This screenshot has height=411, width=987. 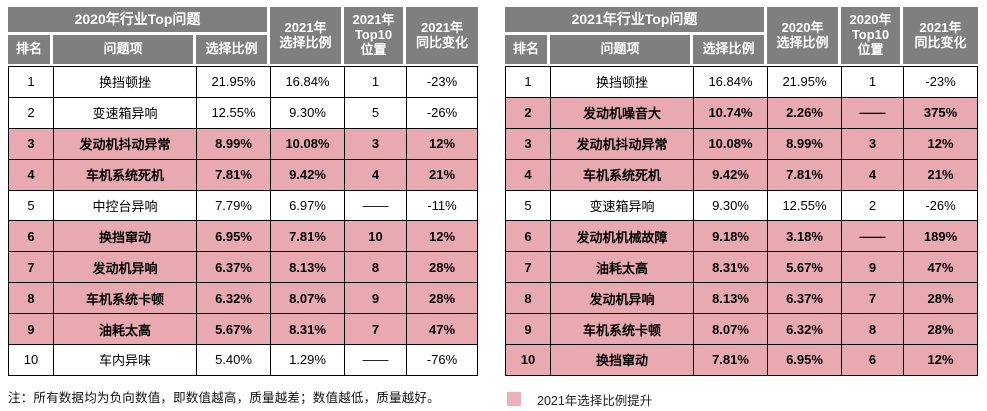 What do you see at coordinates (376, 113) in the screenshot?
I see `top10-position-cell: 5` at bounding box center [376, 113].